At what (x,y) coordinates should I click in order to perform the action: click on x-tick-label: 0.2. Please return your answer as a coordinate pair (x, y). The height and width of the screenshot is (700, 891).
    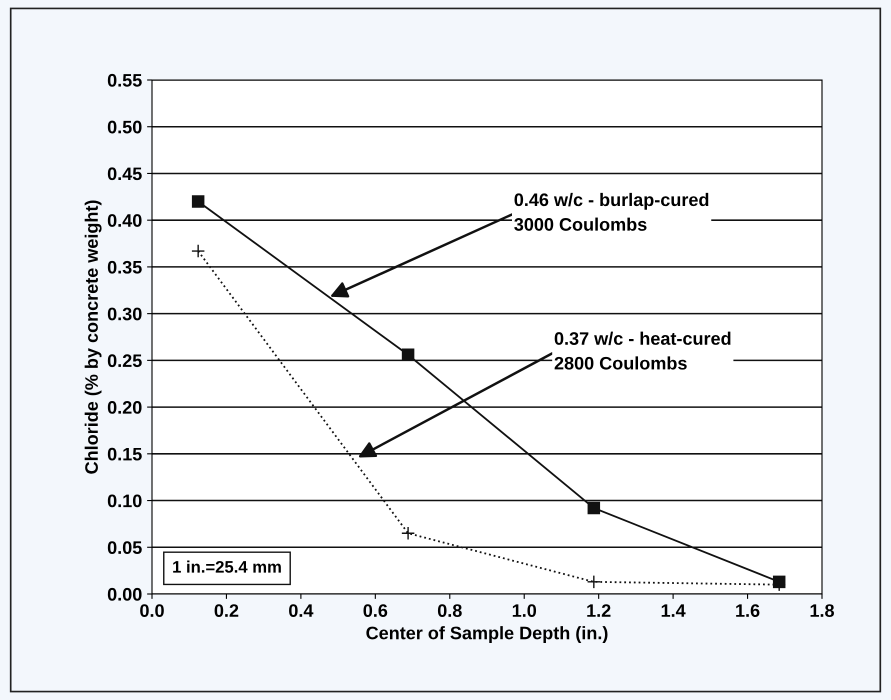
    Looking at the image, I should click on (226, 610).